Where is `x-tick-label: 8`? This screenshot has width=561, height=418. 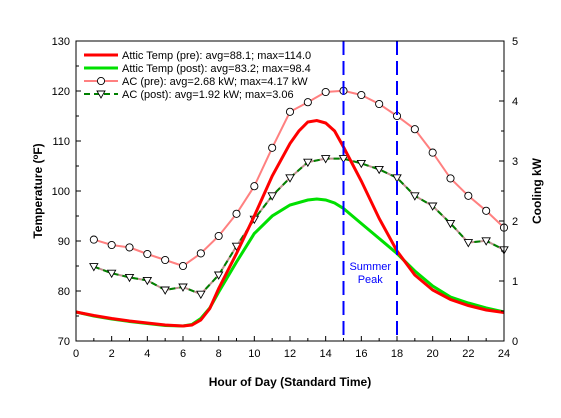
x-tick-label: 8 is located at coordinates (219, 354).